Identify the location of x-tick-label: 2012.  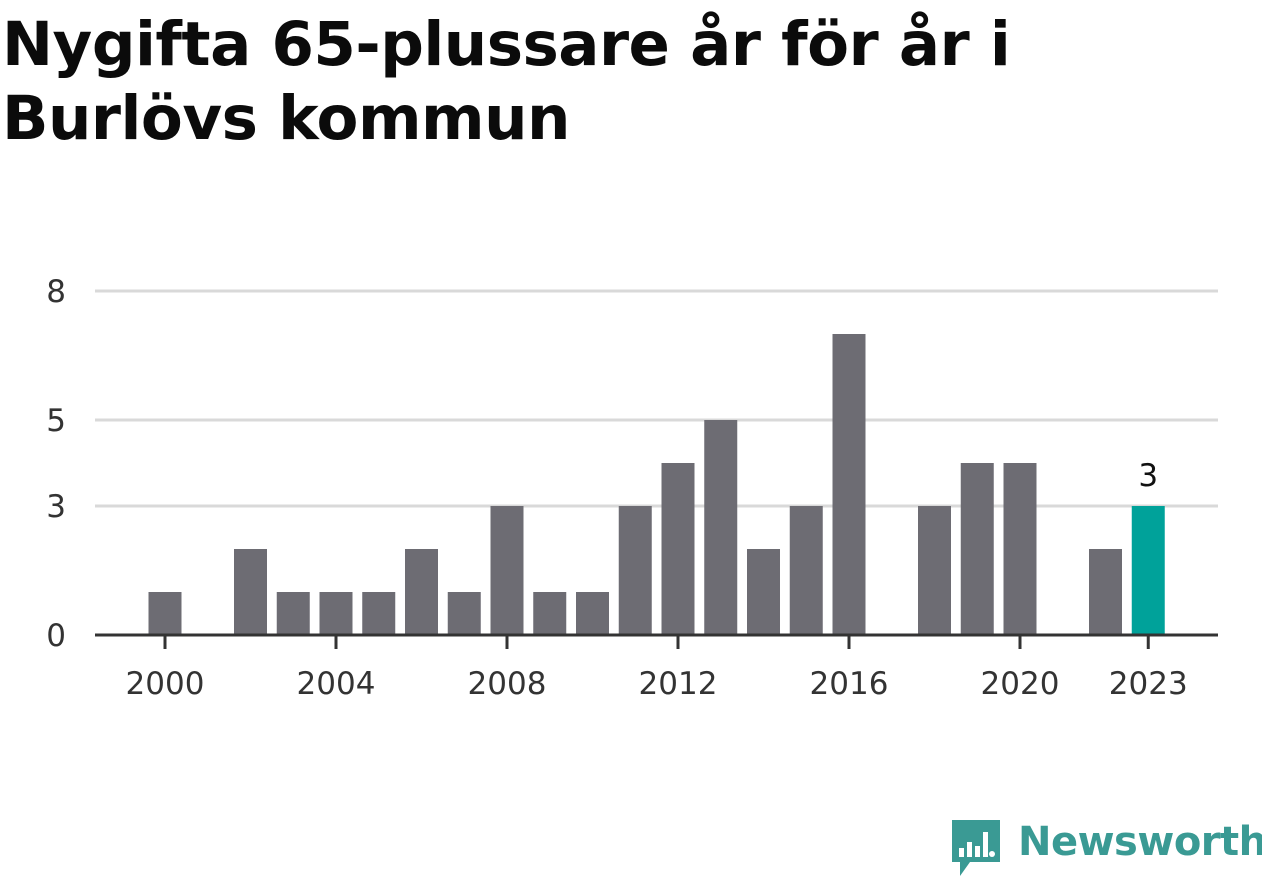
(678, 684).